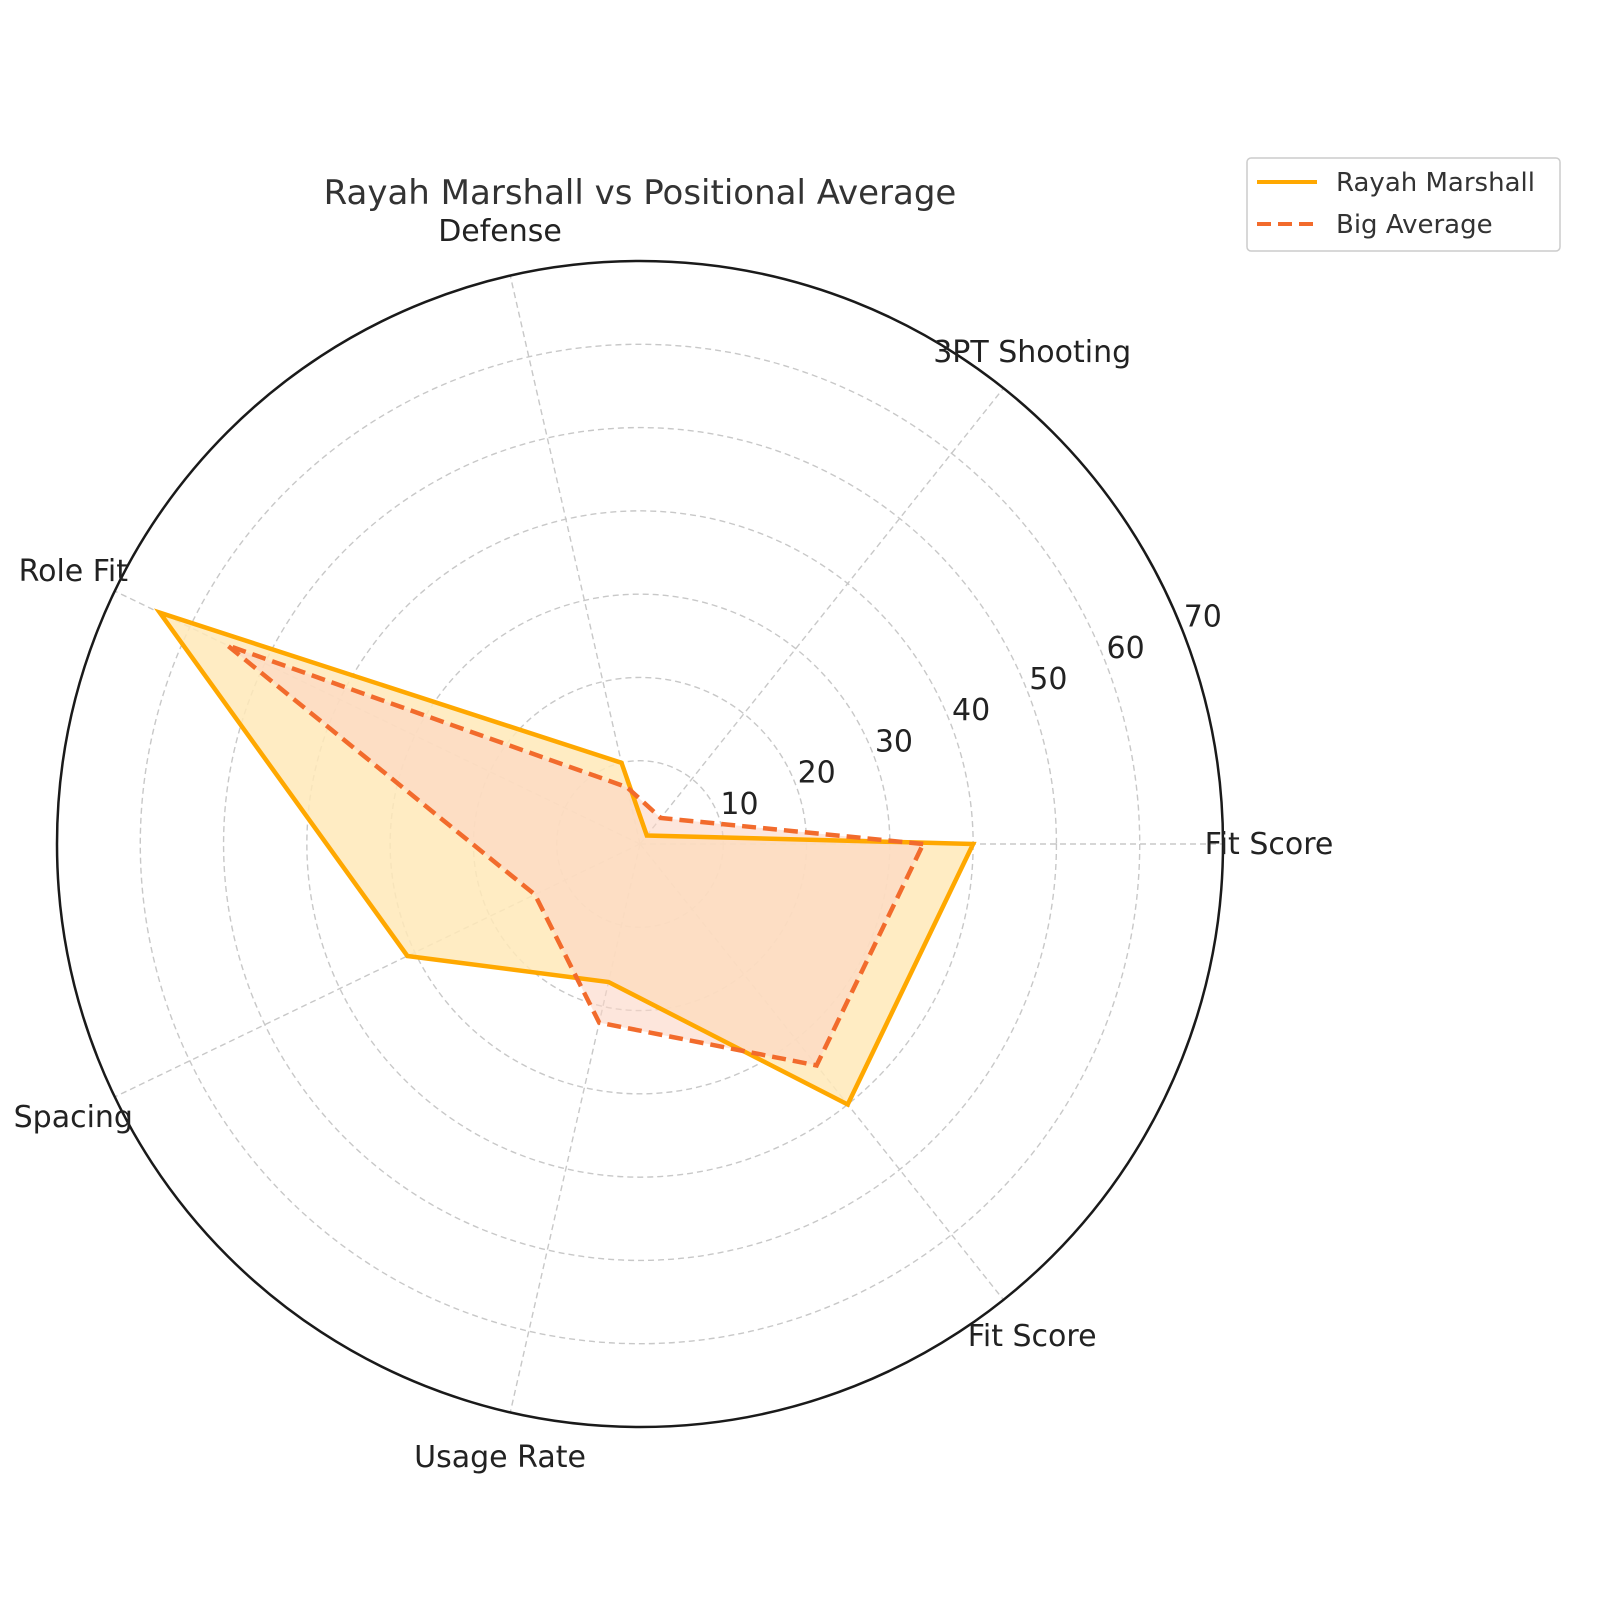 This screenshot has height=1600, width=1600. What do you see at coordinates (640, 193) in the screenshot?
I see `chart-title: Rayah Marshall vs Positional Average` at bounding box center [640, 193].